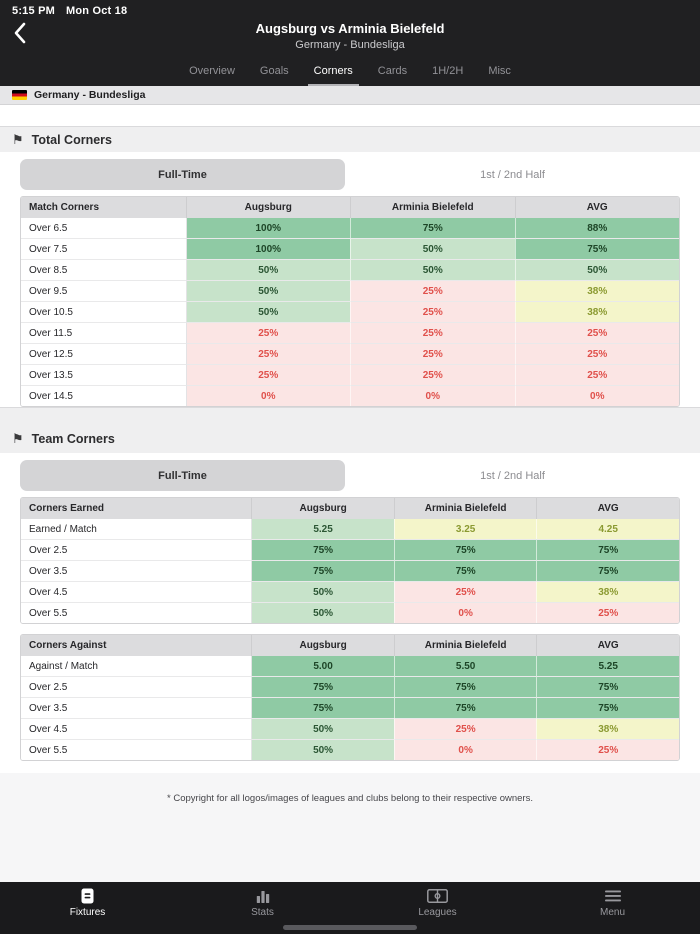 This screenshot has width=700, height=934. What do you see at coordinates (612, 912) in the screenshot?
I see `nav-label: Menu` at bounding box center [612, 912].